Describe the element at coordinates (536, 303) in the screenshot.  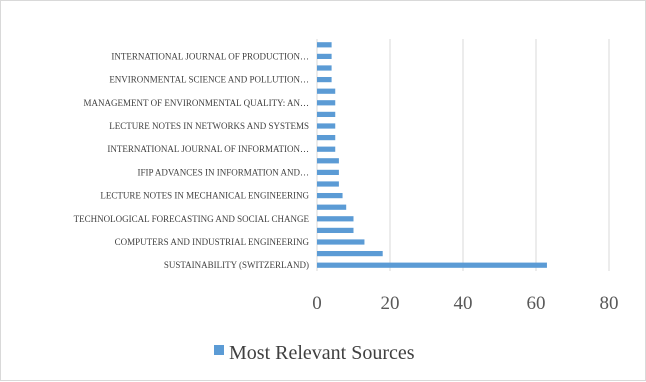
I see `x-tick-label: 60` at that location.